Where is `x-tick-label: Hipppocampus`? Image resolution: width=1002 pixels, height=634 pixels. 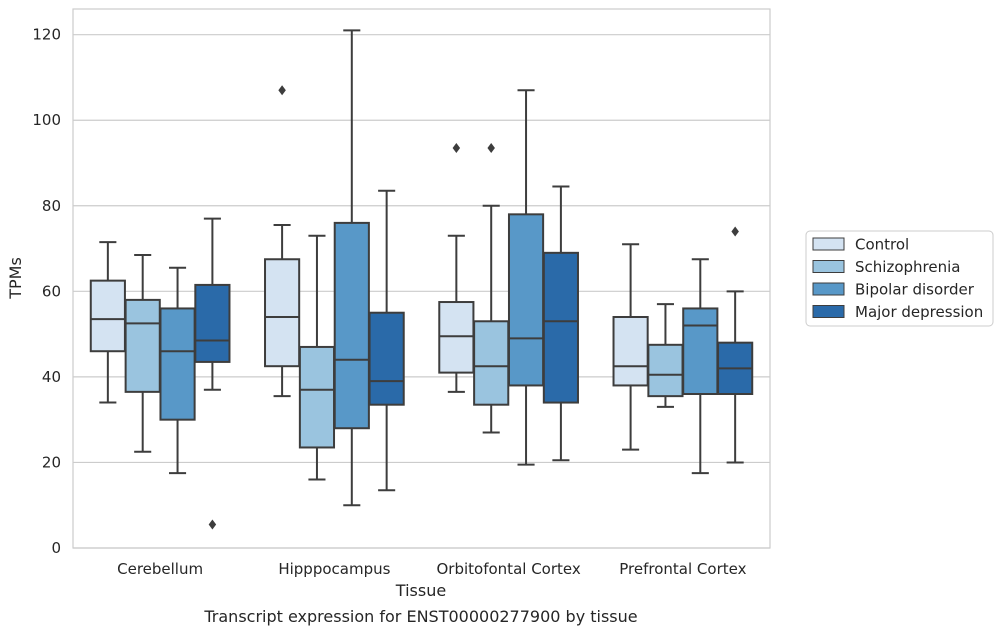
x-tick-label: Hipppocampus is located at coordinates (334, 569).